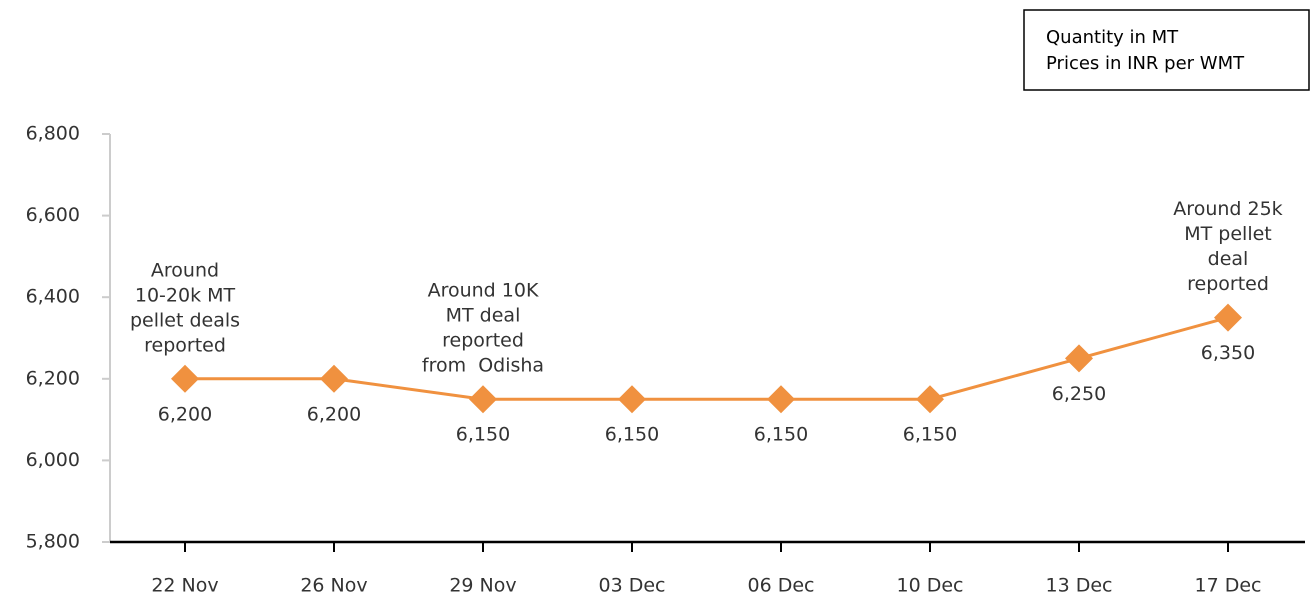 The height and width of the screenshot is (601, 1310). I want to click on y-tick-label: 5,800, so click(53, 542).